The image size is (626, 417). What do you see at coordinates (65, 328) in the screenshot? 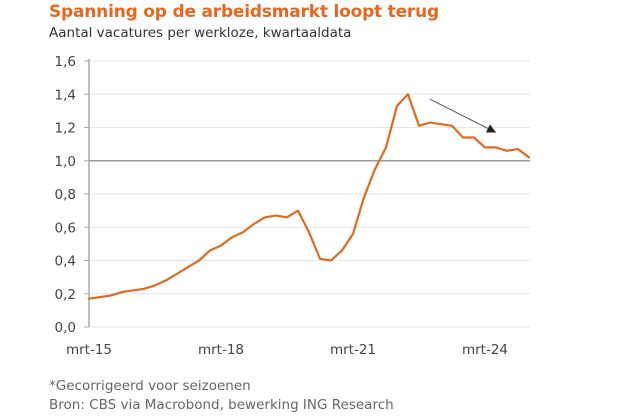
I see `y-tick-label: 0,0` at bounding box center [65, 328].